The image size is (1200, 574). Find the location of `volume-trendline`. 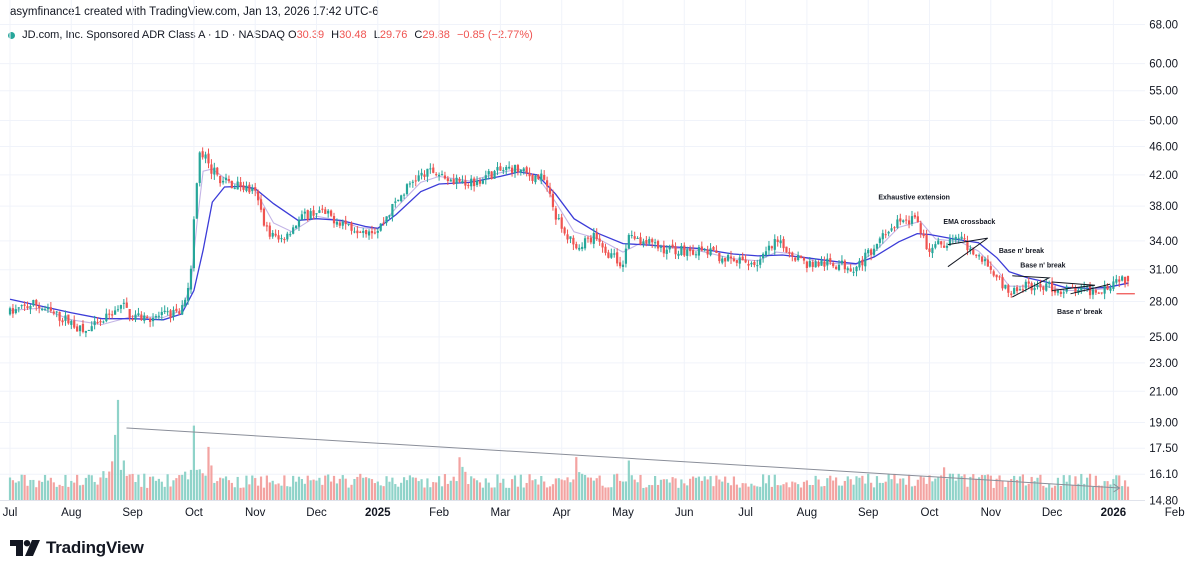

volume-trendline is located at coordinates (623, 458).